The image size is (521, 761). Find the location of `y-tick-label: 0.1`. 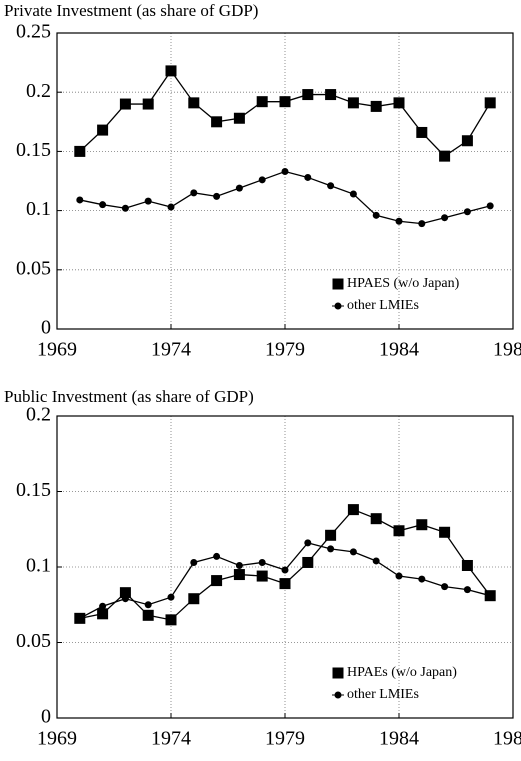

y-tick-label: 0.1 is located at coordinates (38, 209).